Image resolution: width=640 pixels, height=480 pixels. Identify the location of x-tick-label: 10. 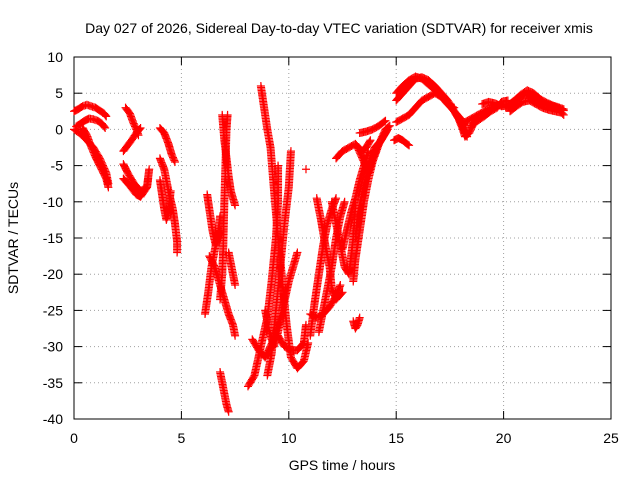
(289, 438).